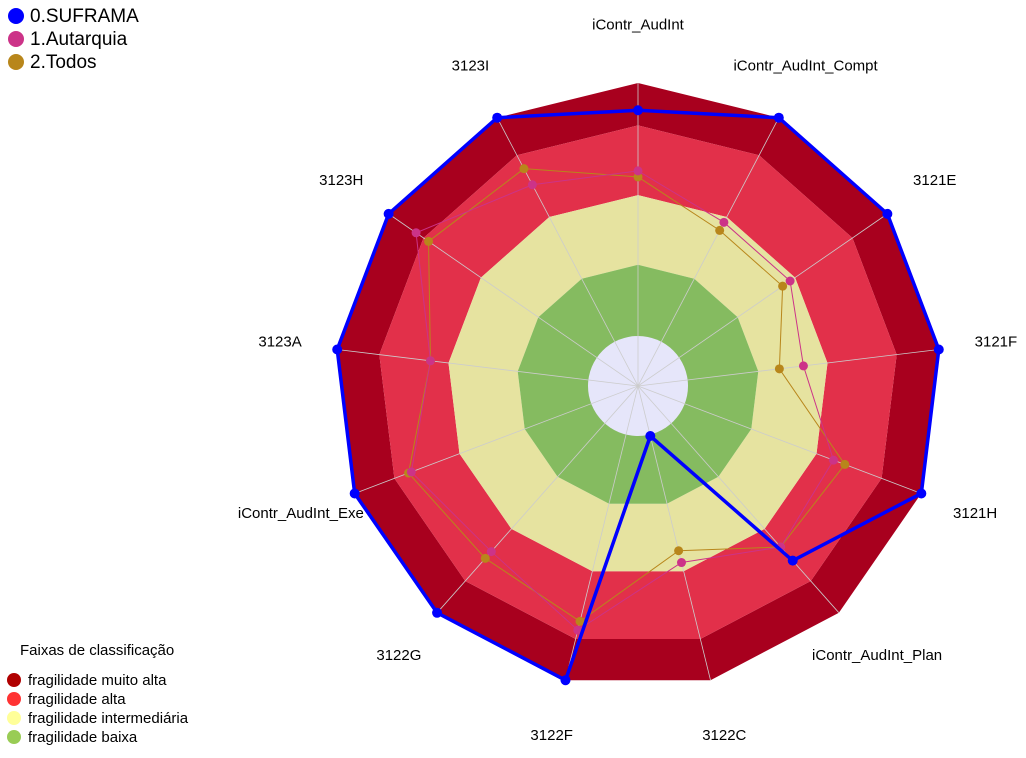 Image resolution: width=1026 pixels, height=758 pixels. Describe the element at coordinates (83, 737) in the screenshot. I see `band-legend-label: fragilidade baixa` at that location.